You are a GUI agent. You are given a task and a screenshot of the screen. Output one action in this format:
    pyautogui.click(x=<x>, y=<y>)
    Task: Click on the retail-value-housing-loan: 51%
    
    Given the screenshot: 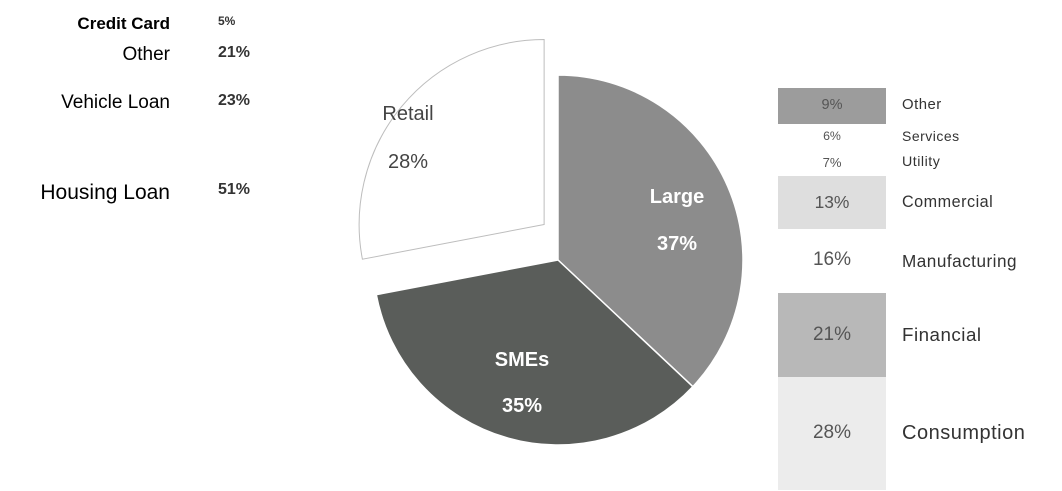 What is the action you would take?
    pyautogui.click(x=234, y=189)
    